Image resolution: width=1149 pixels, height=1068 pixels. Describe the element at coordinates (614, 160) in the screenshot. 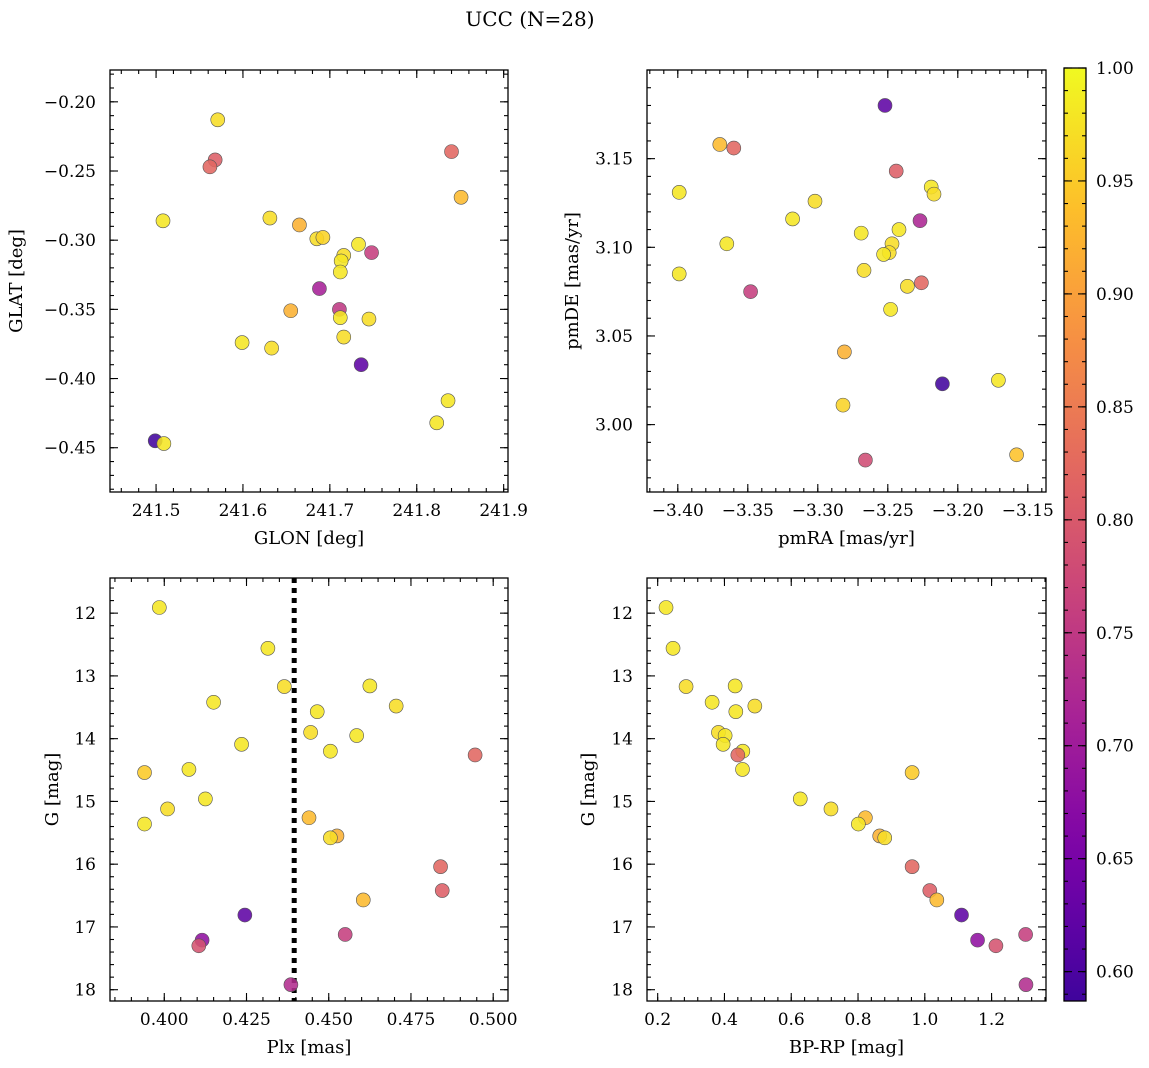

I see `y-tick-label: 3.15` at that location.